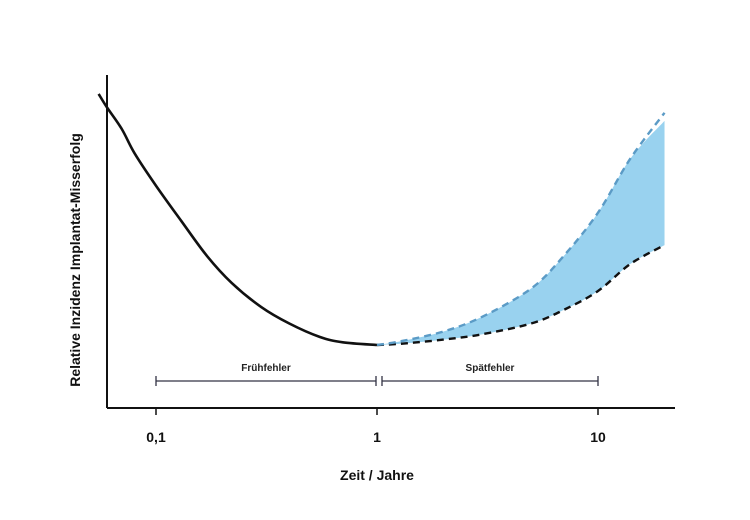 The image size is (750, 520). Describe the element at coordinates (377, 437) in the screenshot. I see `x-tick-label-2: 1` at that location.